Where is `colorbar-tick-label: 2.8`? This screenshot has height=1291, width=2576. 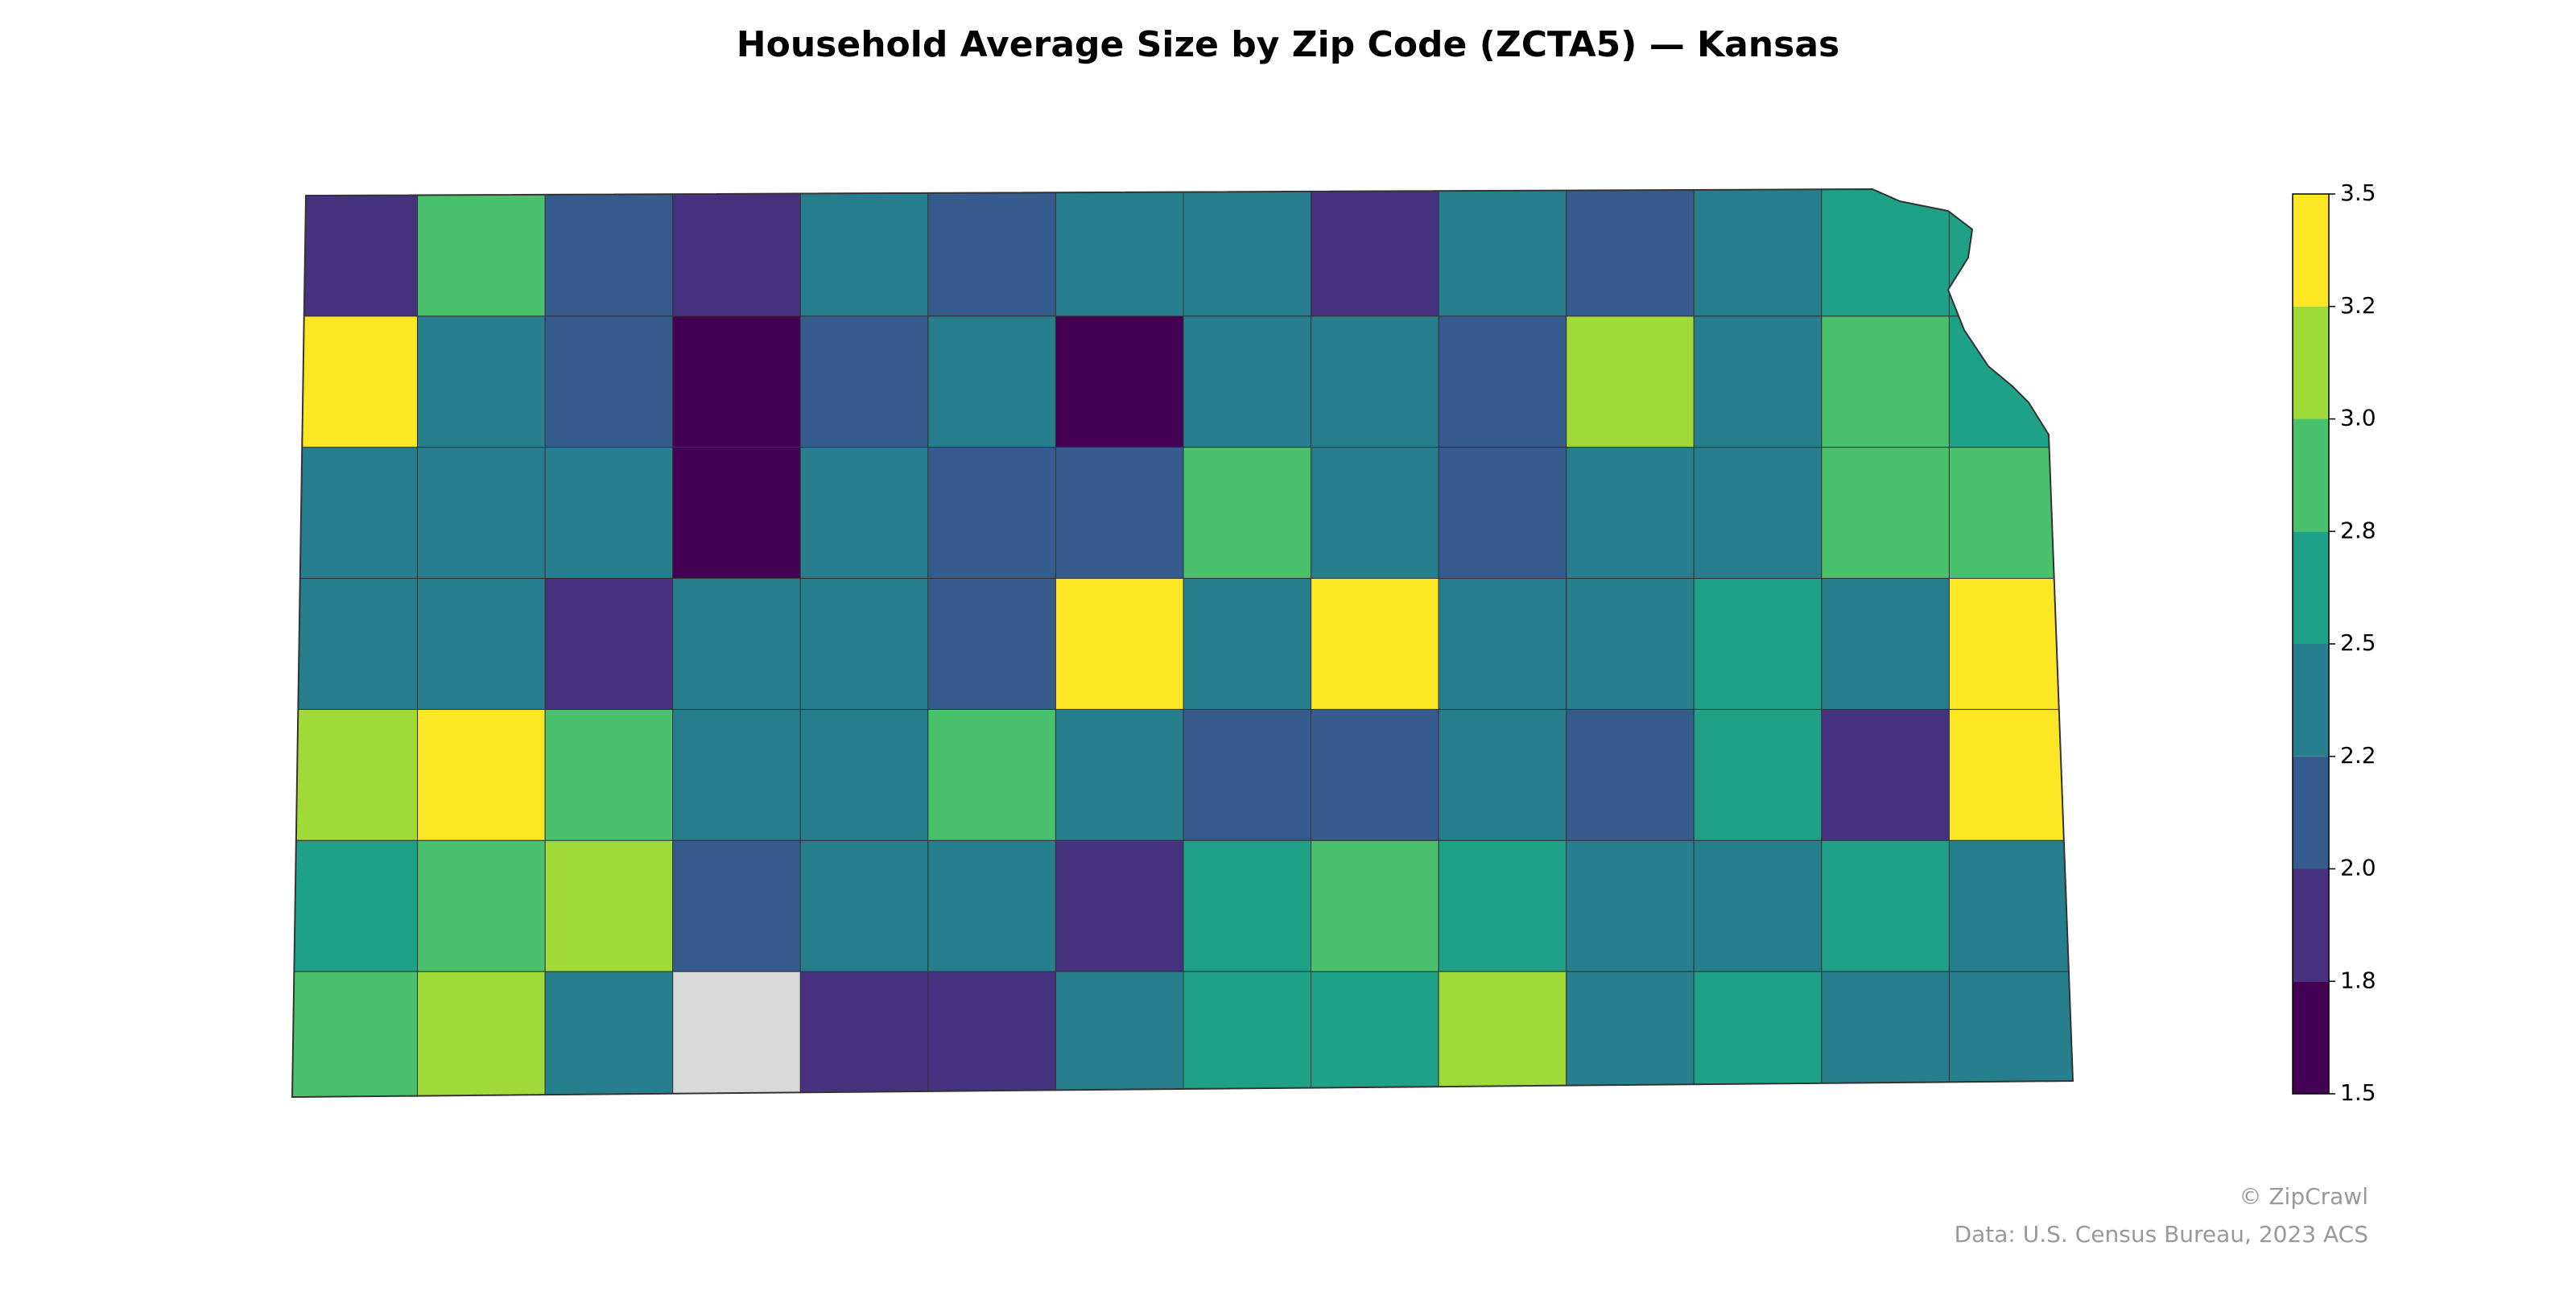 colorbar-tick-label: 2.8 is located at coordinates (2358, 530).